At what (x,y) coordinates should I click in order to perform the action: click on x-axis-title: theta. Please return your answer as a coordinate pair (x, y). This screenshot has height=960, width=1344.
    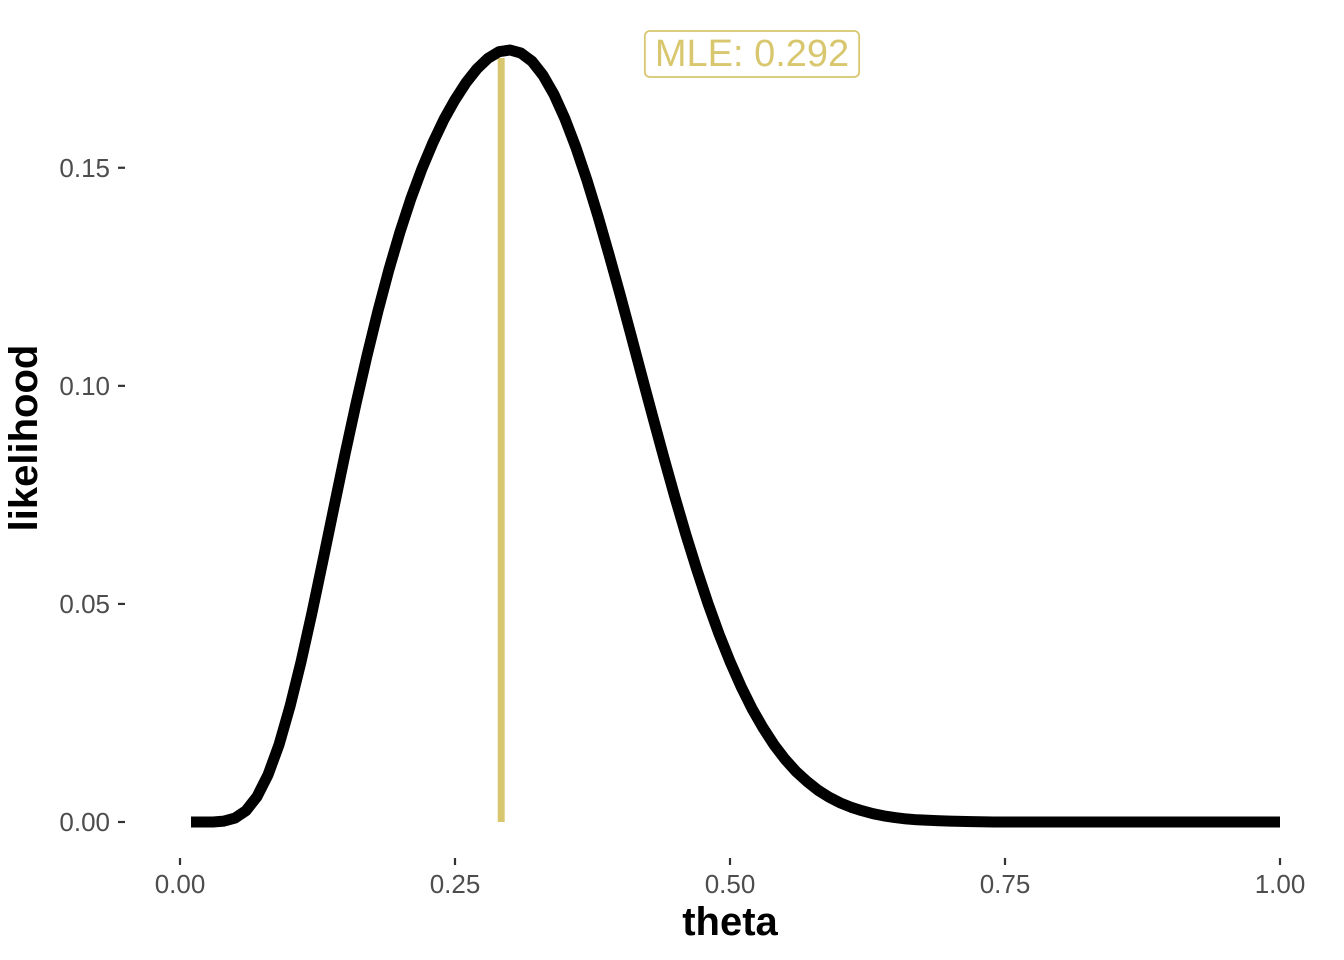
    Looking at the image, I should click on (730, 922).